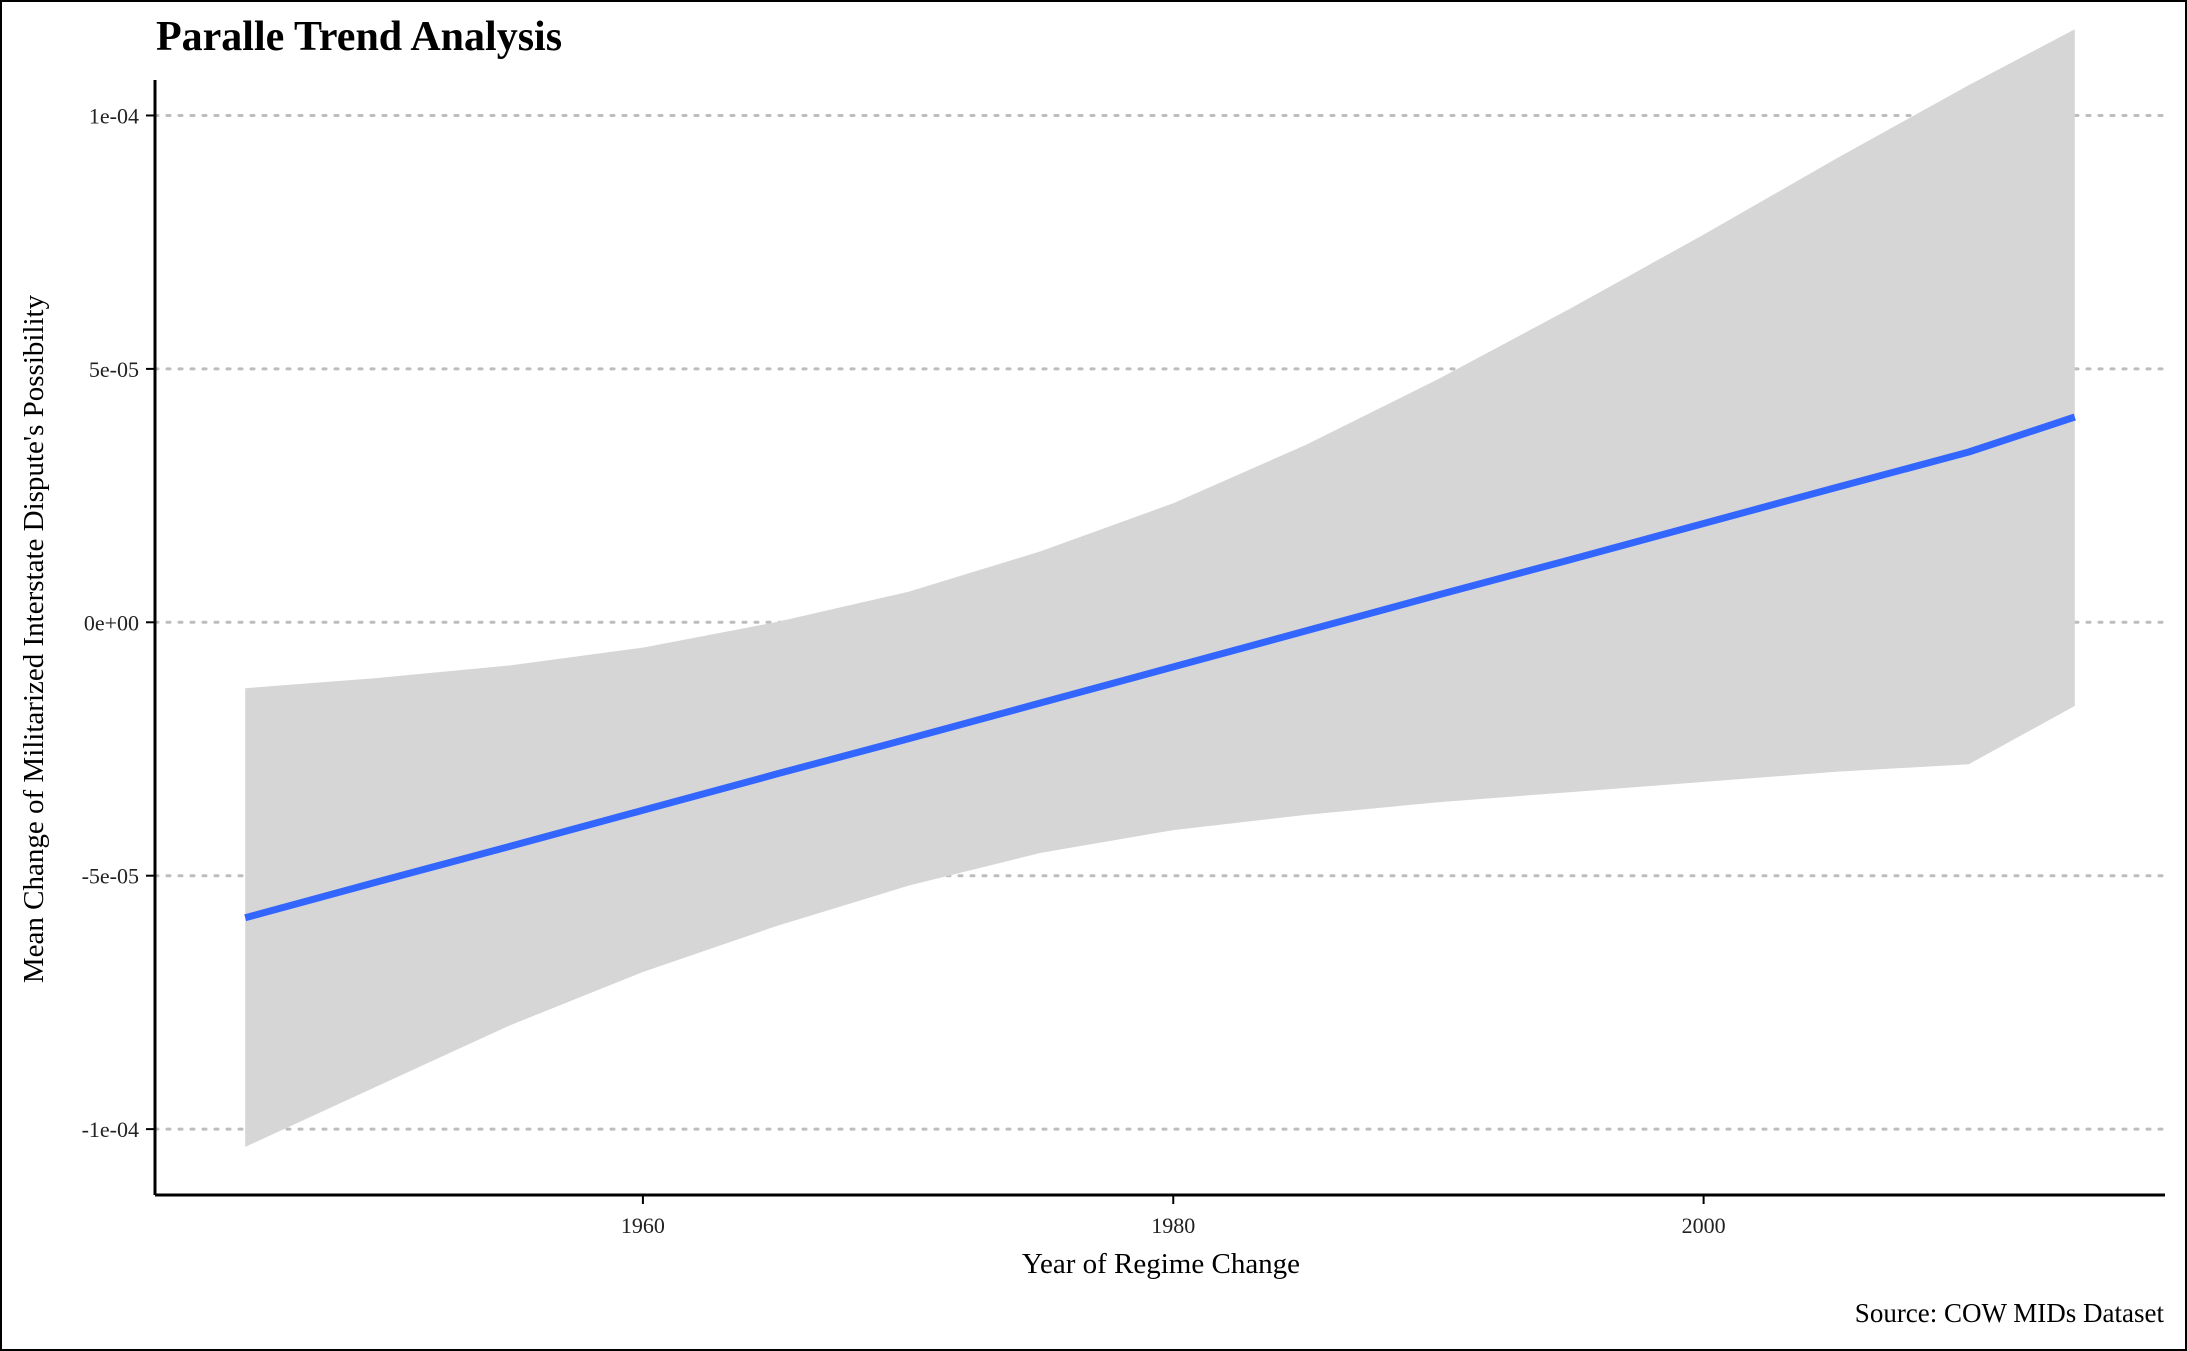  What do you see at coordinates (2010, 1313) in the screenshot?
I see `source-caption: Source: COW MIDs Dataset` at bounding box center [2010, 1313].